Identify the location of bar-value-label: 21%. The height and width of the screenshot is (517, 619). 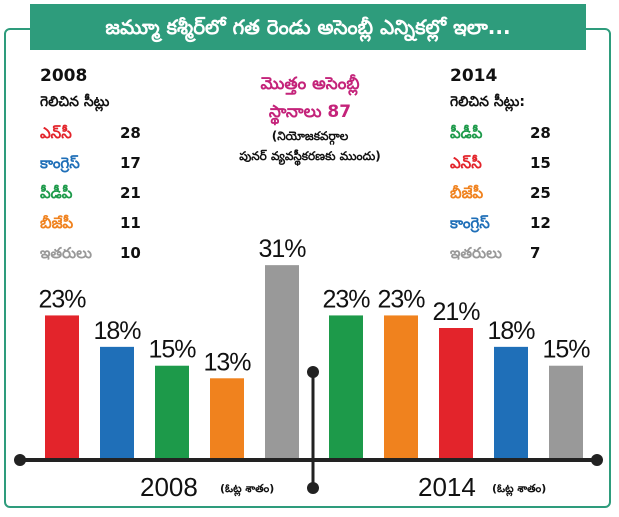
(456, 312).